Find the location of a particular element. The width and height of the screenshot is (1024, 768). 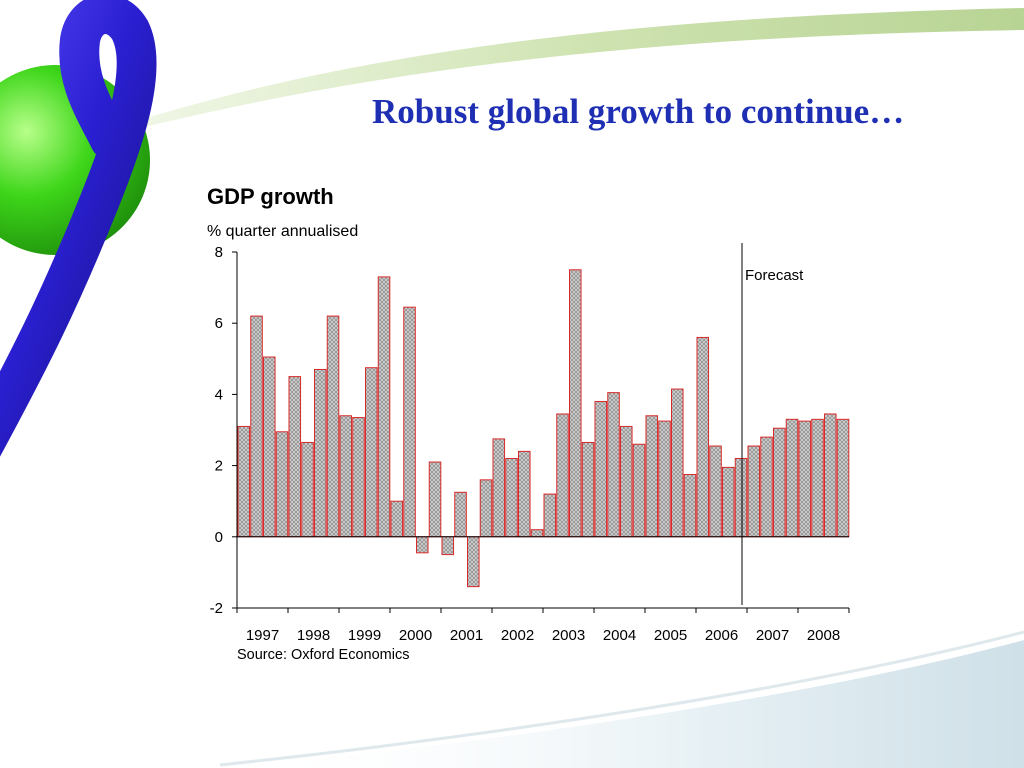

bottom-swoosh-line is located at coordinates (621, 698).